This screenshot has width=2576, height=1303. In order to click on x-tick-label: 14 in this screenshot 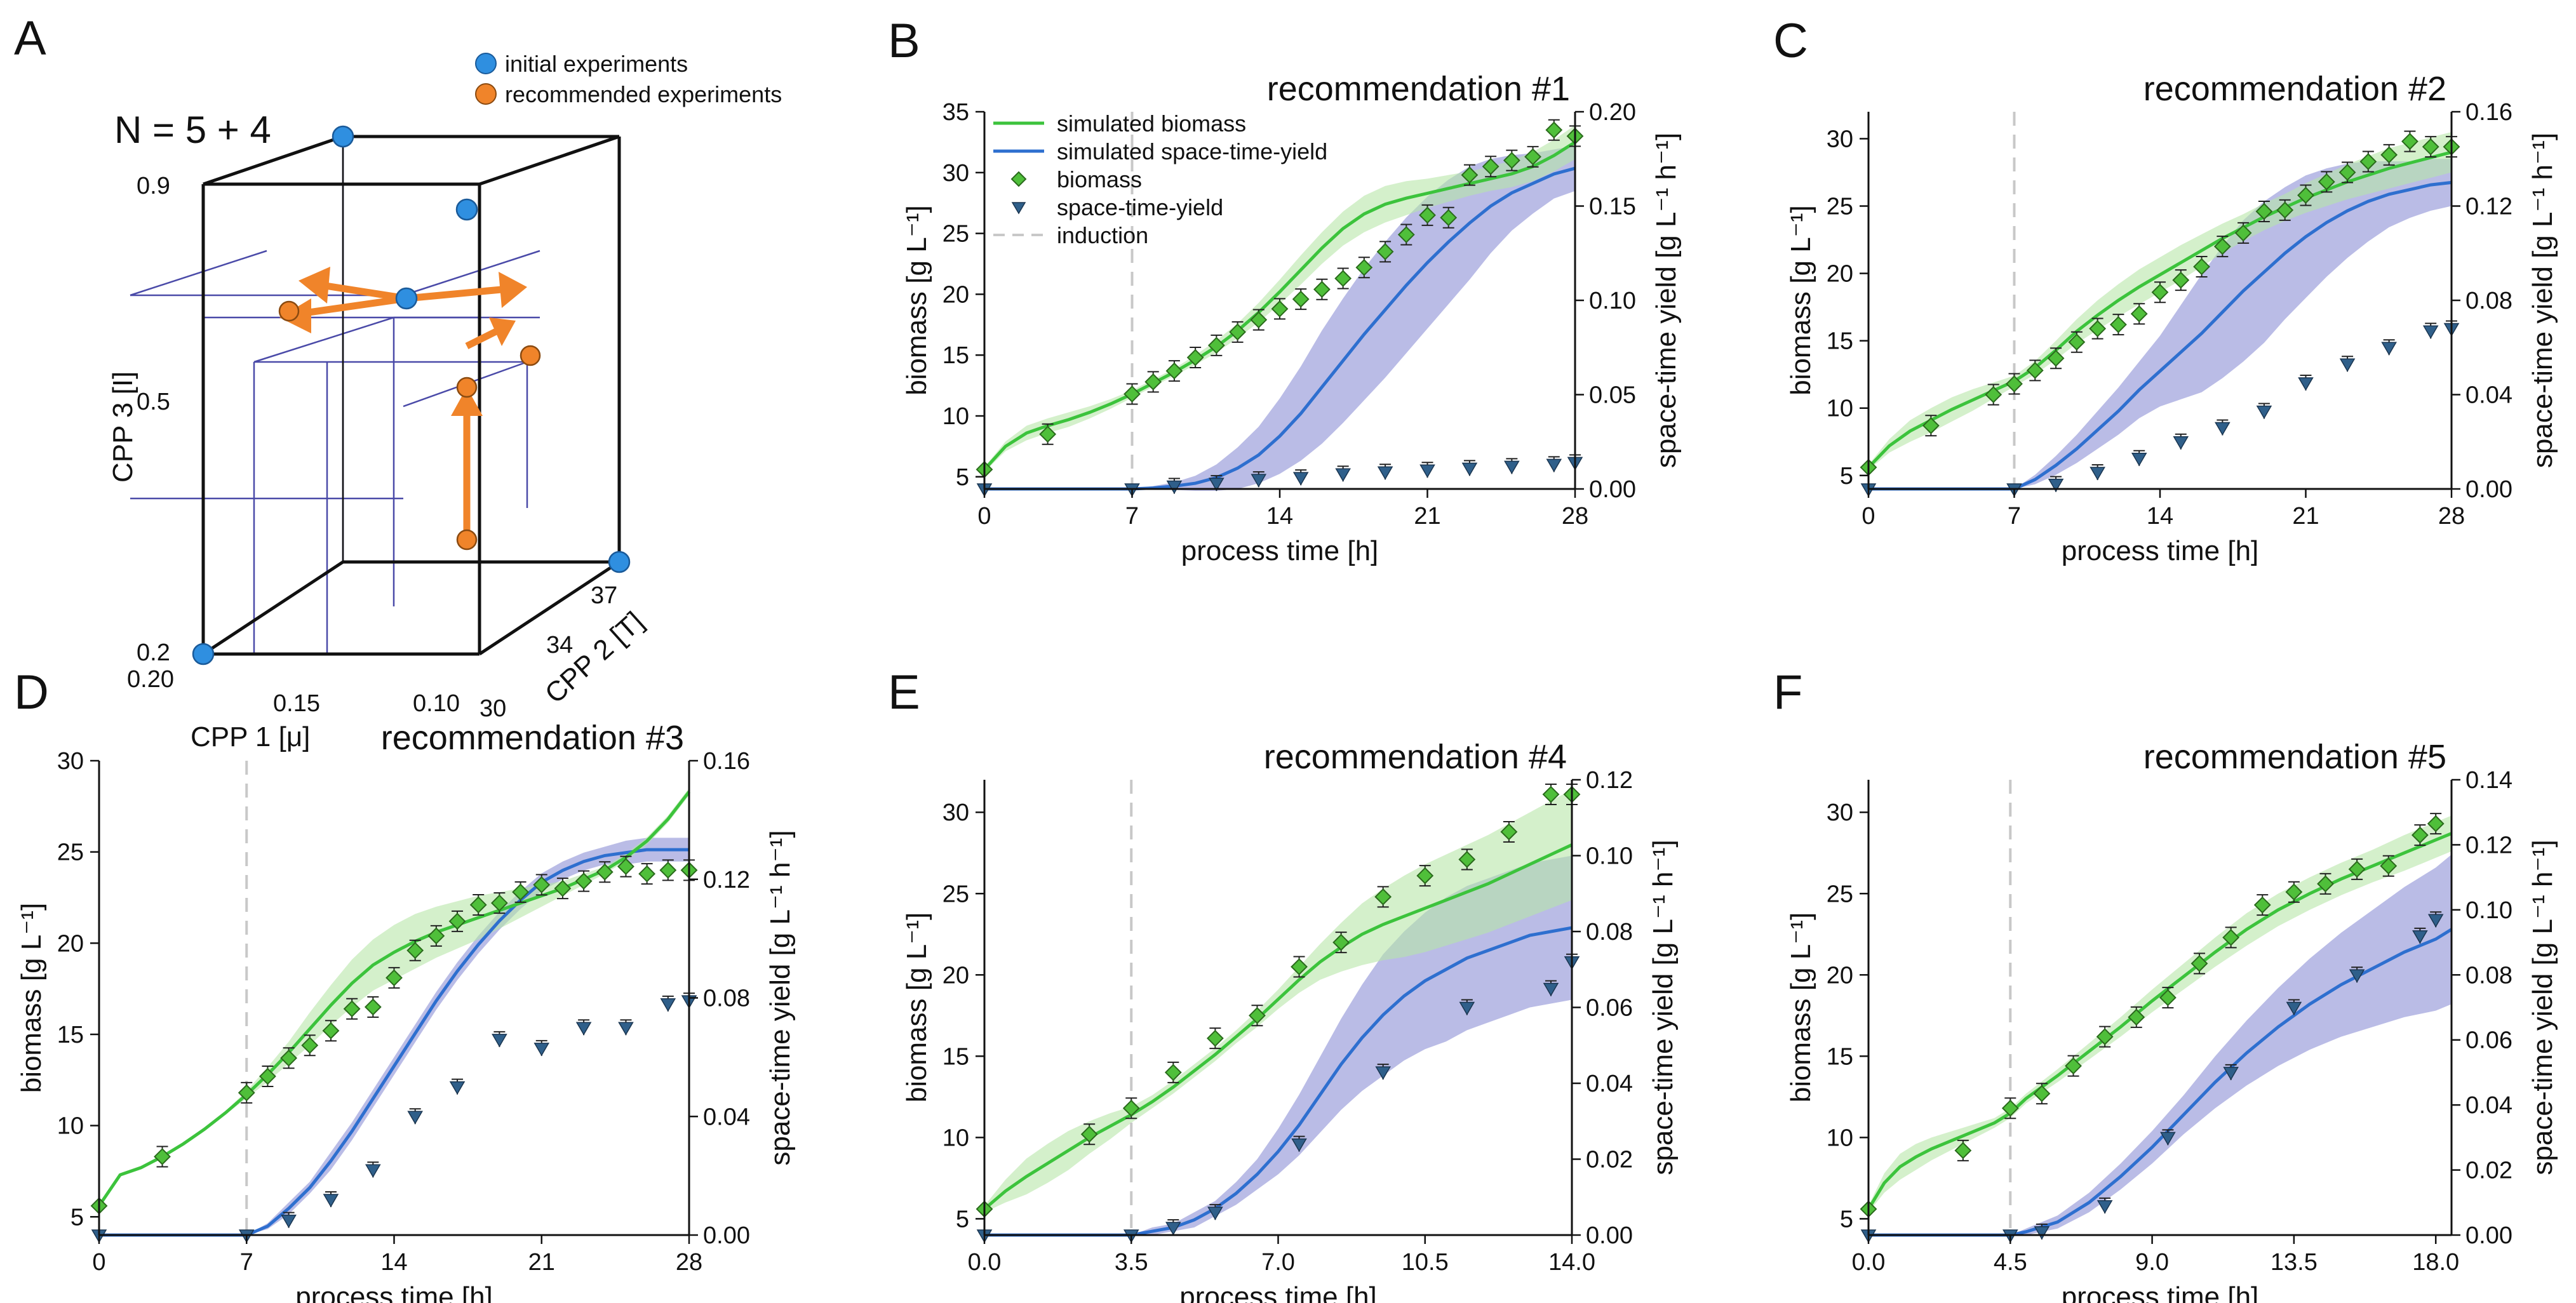, I will do `click(393, 1262)`.